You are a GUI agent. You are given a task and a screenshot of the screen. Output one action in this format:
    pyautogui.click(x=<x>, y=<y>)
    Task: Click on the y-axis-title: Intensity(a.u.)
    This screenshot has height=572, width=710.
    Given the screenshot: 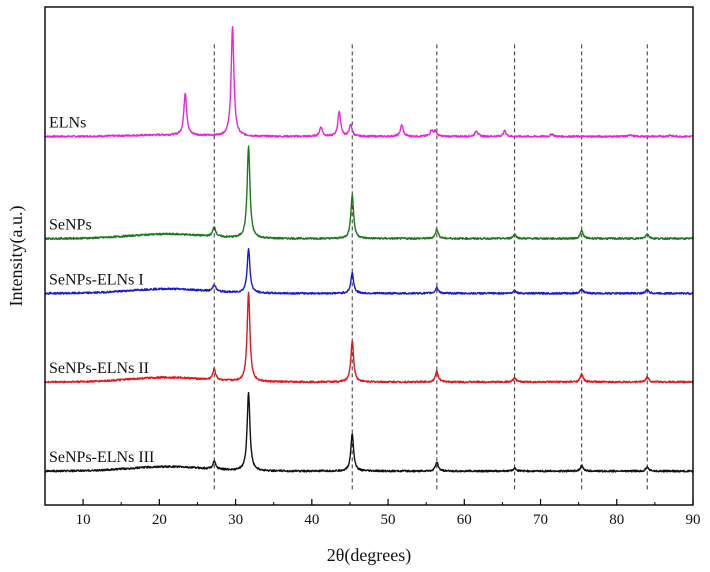 What is the action you would take?
    pyautogui.click(x=16, y=256)
    